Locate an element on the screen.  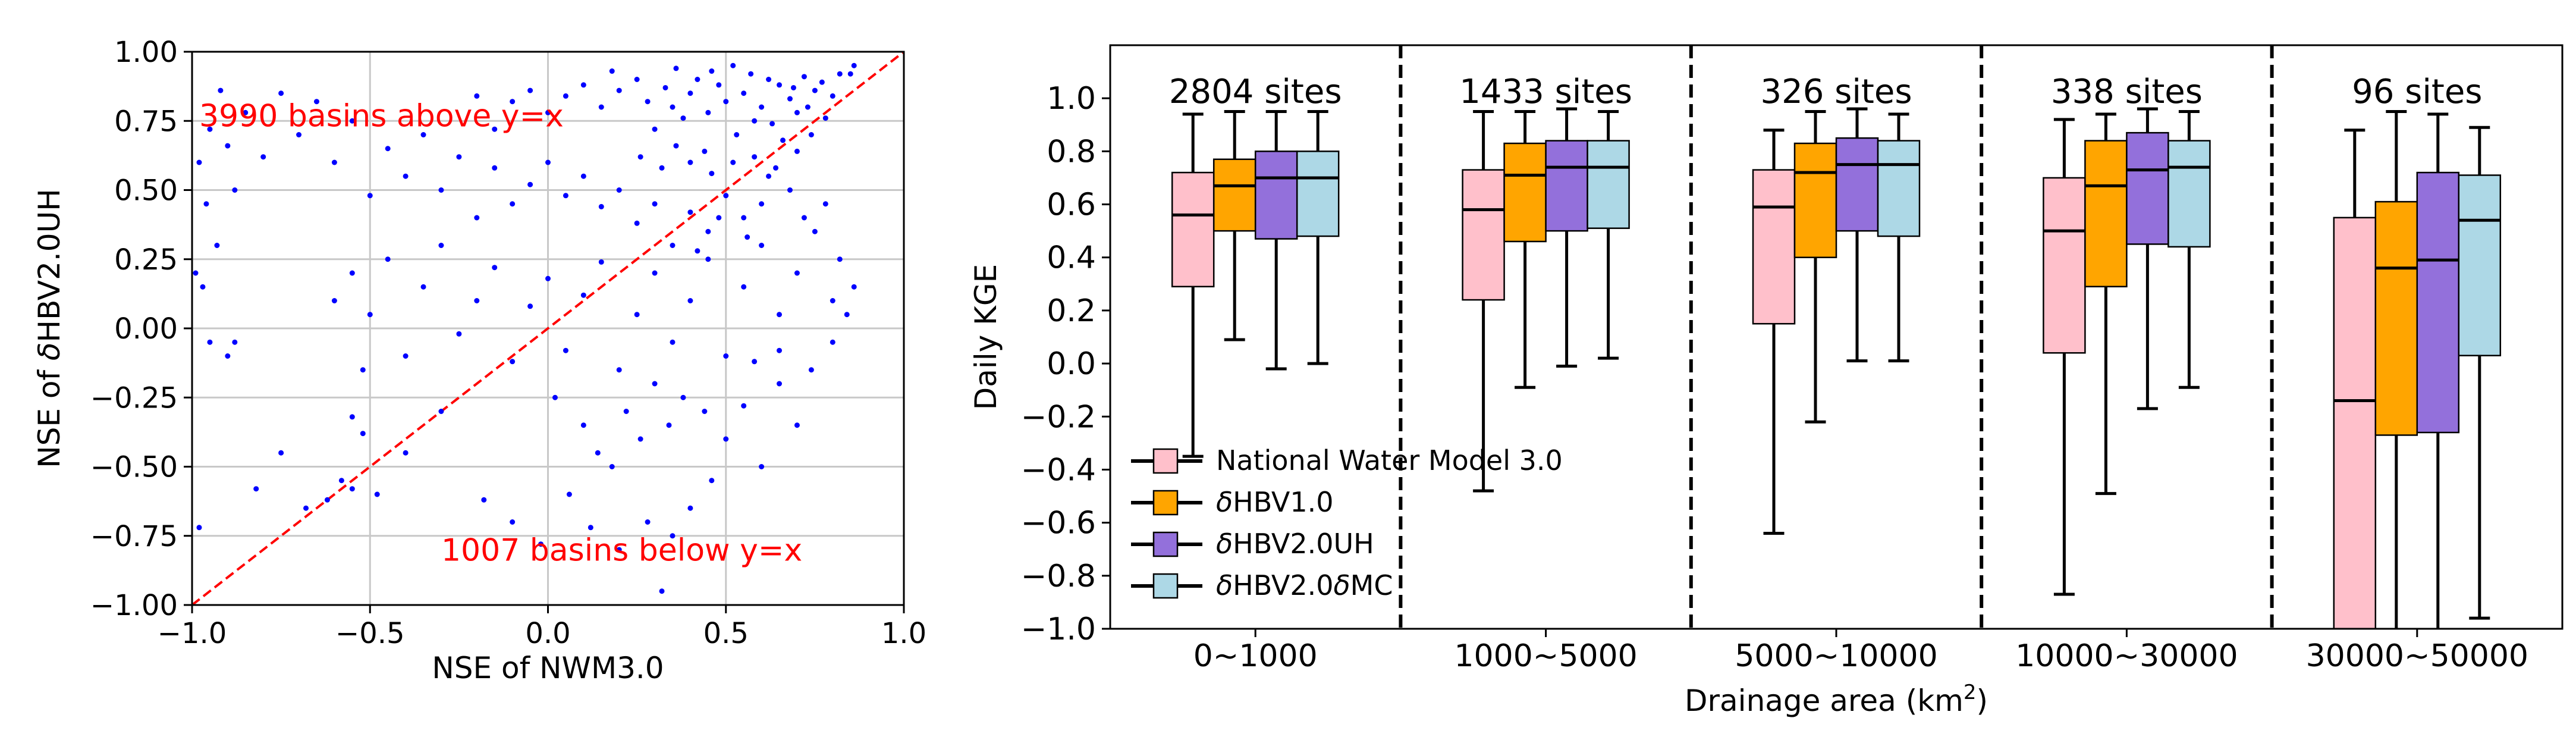
boxplot-y-ticks: −1.0 −0.8 −0.6 −0.4 −0.2 0.0 0.2 0.4 0.6 0.8 1.0 is located at coordinates (1065, 364).